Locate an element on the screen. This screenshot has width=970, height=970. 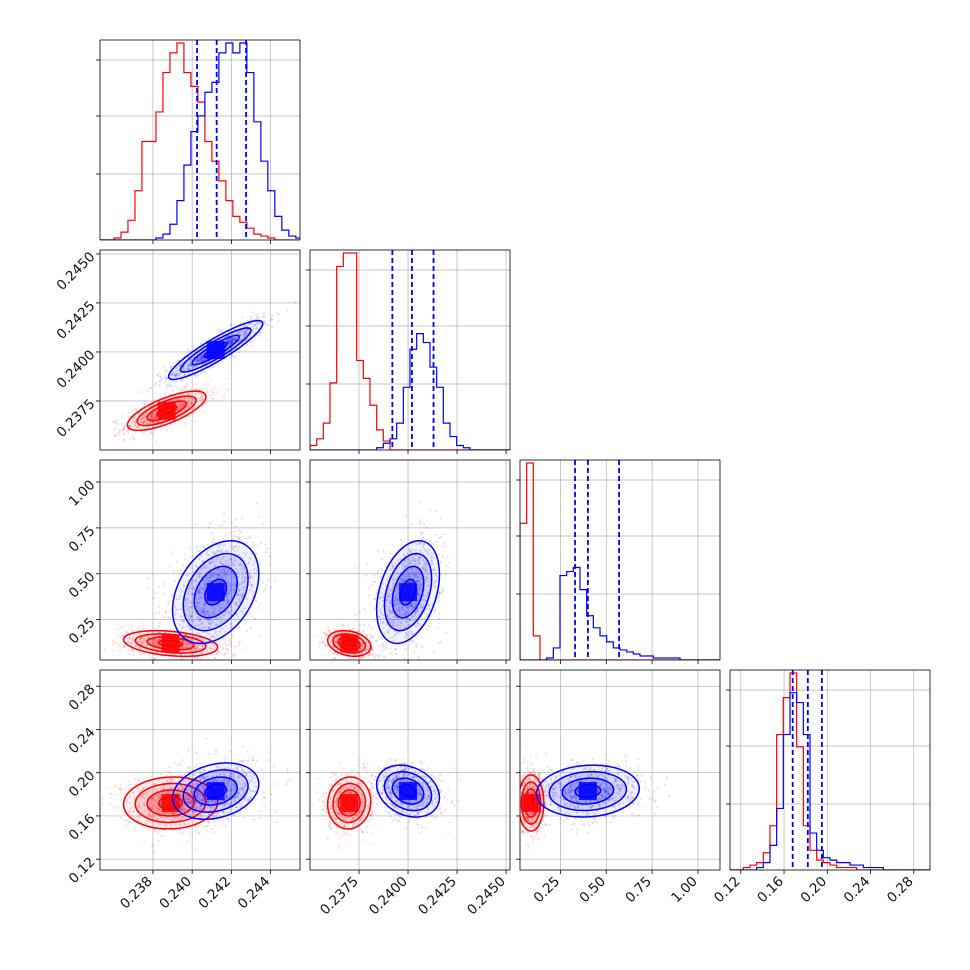
y-tick-label: 0.25 is located at coordinates (82, 631).